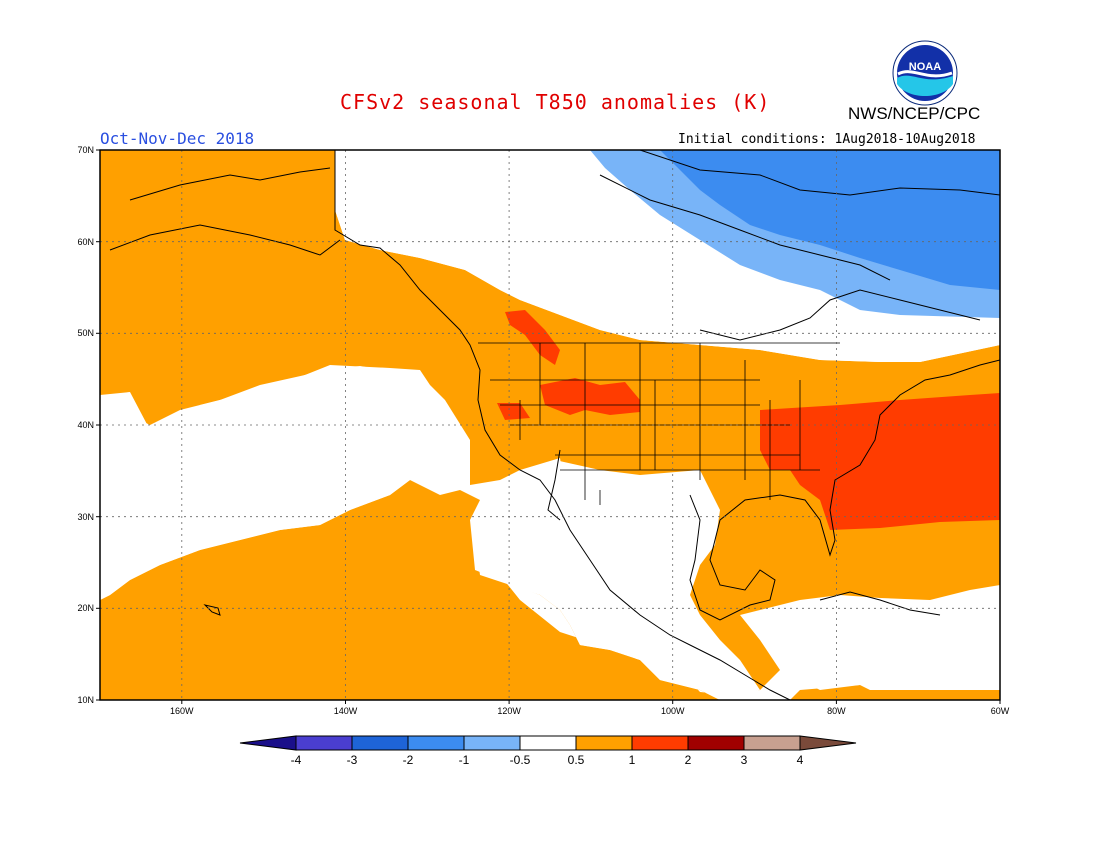  What do you see at coordinates (509, 711) in the screenshot?
I see `lon-label-120w: 120W` at bounding box center [509, 711].